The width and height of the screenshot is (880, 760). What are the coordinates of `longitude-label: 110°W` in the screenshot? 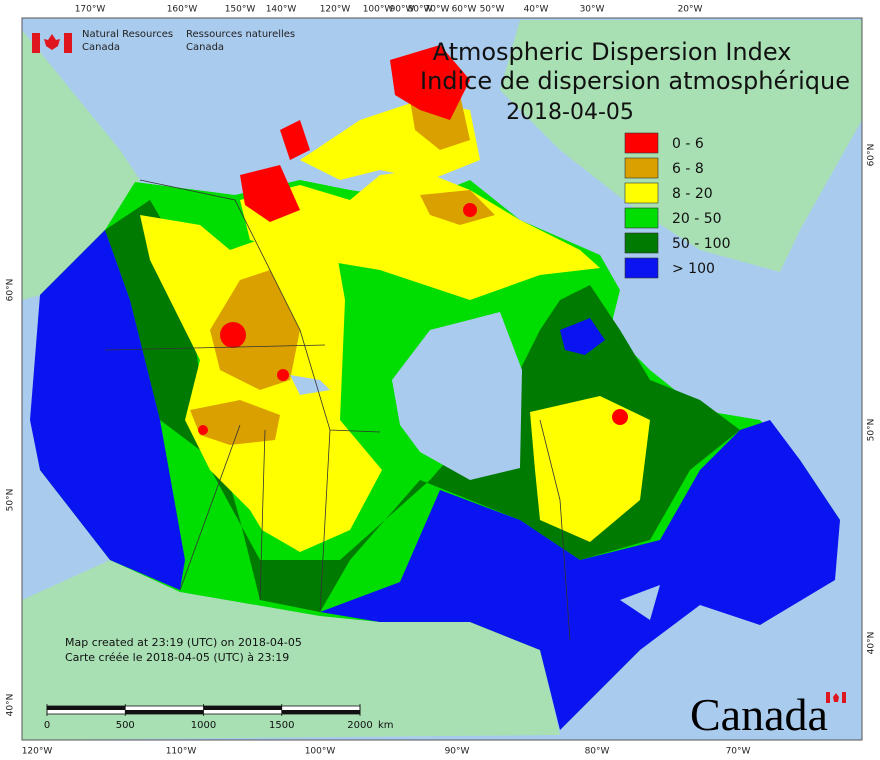 It's located at (181, 752).